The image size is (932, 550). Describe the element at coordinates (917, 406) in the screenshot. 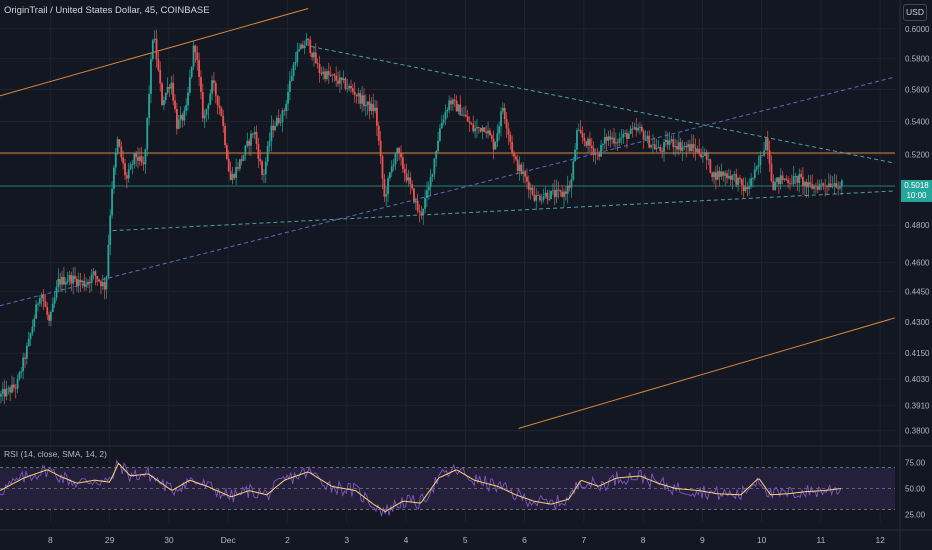

I see `y-tick-label: 0.3910` at that location.